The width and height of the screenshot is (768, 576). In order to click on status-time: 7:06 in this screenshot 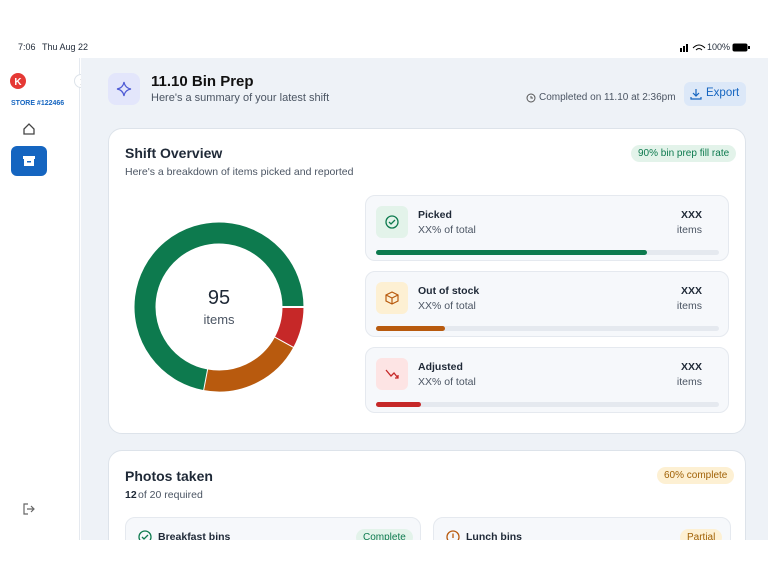, I will do `click(27, 47)`.